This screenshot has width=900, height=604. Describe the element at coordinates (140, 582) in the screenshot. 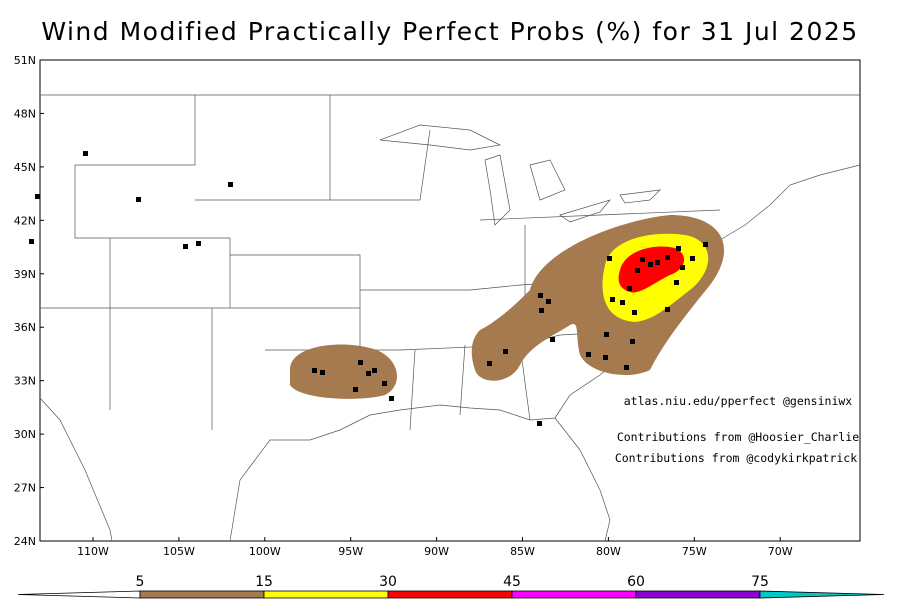

I see `colorbar-label: 5` at that location.